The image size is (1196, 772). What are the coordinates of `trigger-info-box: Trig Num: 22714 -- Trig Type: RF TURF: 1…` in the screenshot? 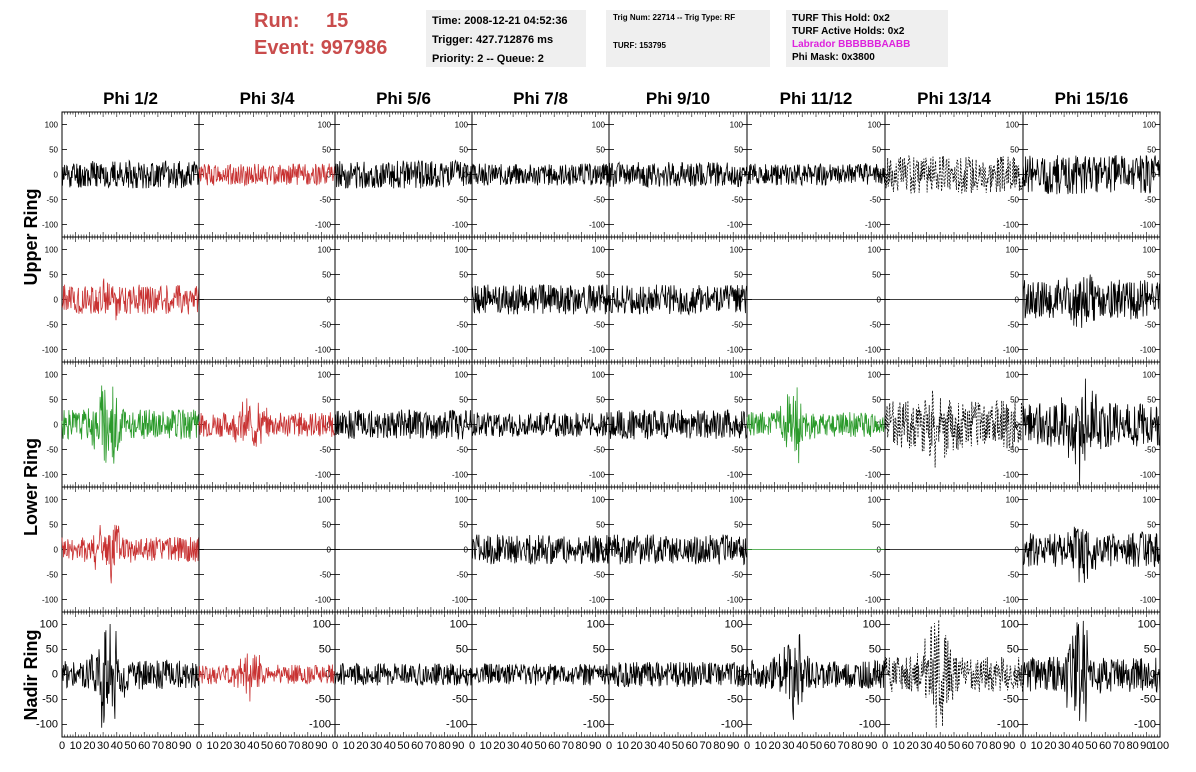 It's located at (688, 38).